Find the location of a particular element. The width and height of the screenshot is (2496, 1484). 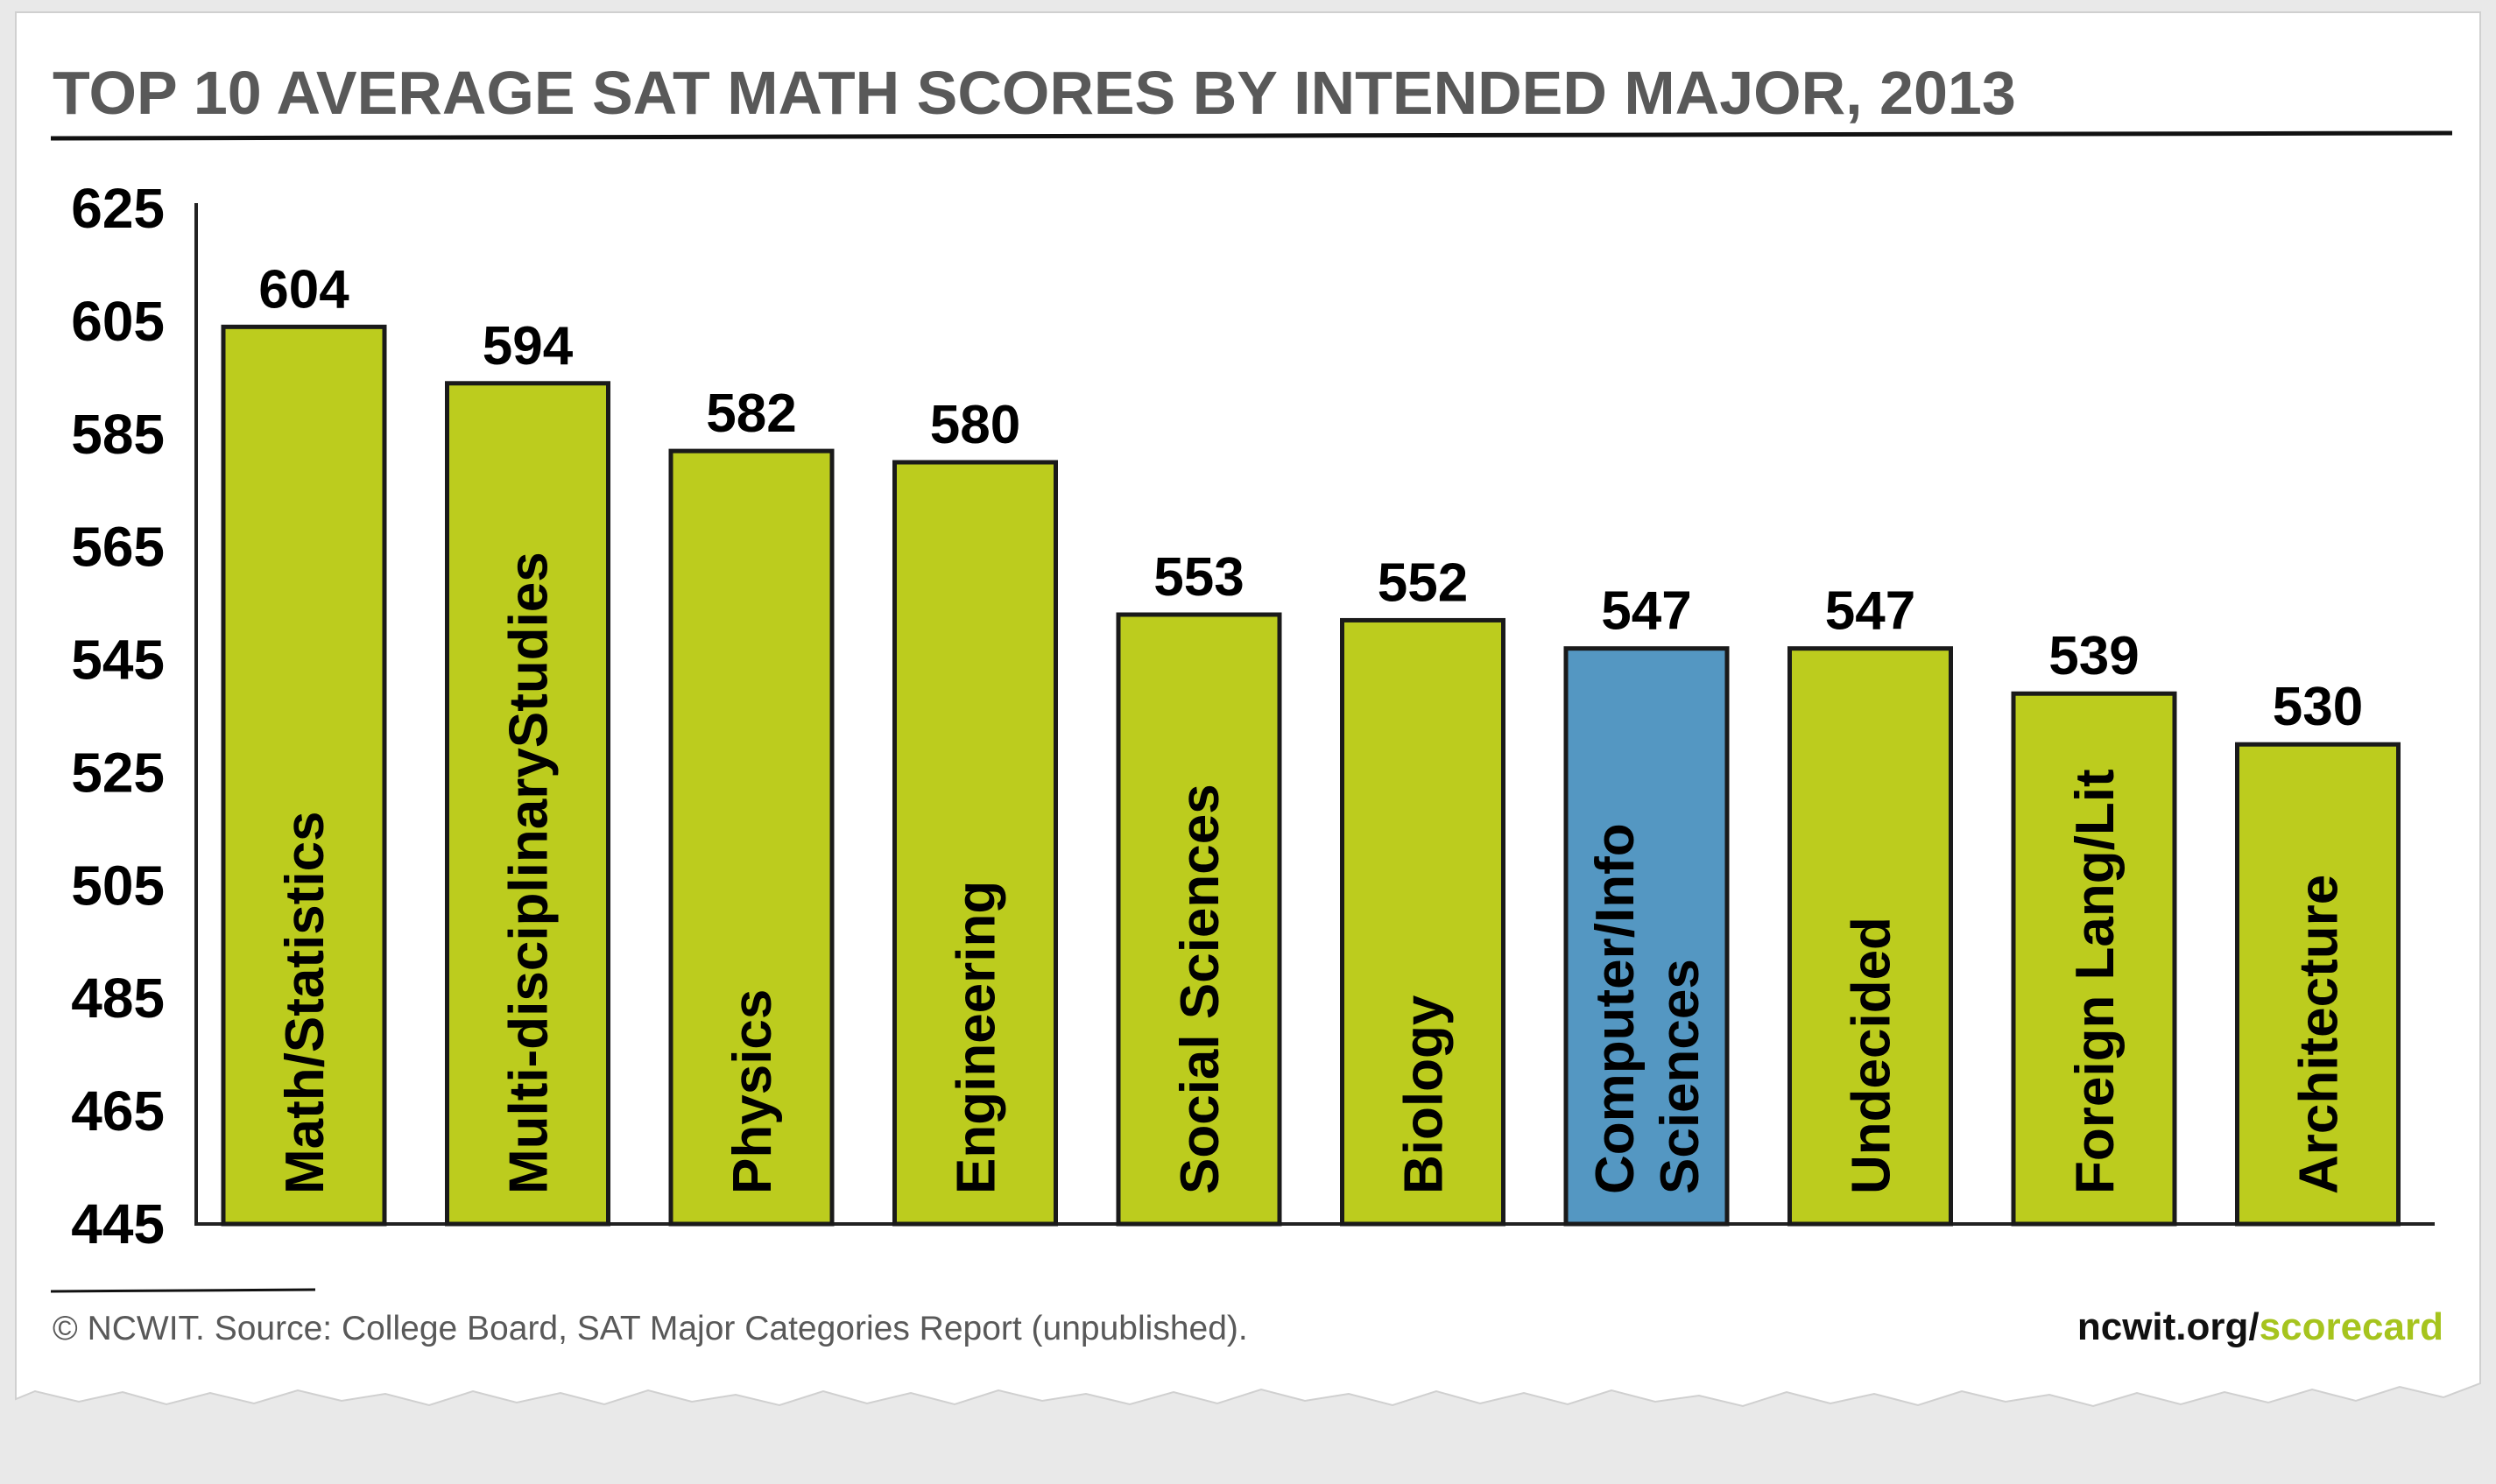

footer-rule is located at coordinates (183, 1290).